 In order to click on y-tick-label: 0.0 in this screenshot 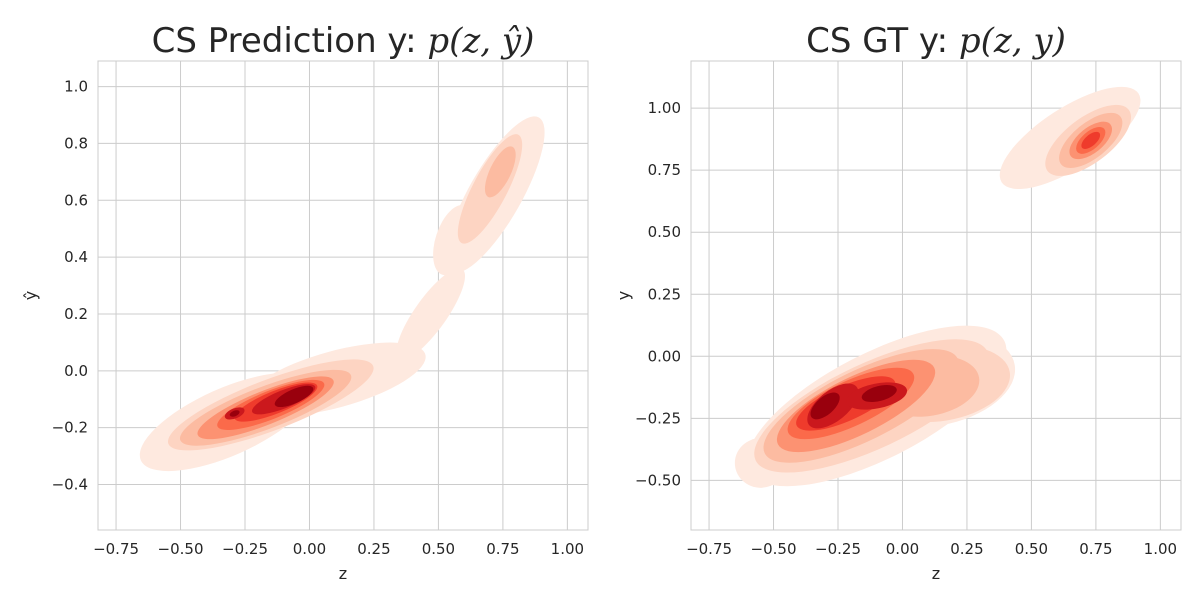, I will do `click(76, 371)`.